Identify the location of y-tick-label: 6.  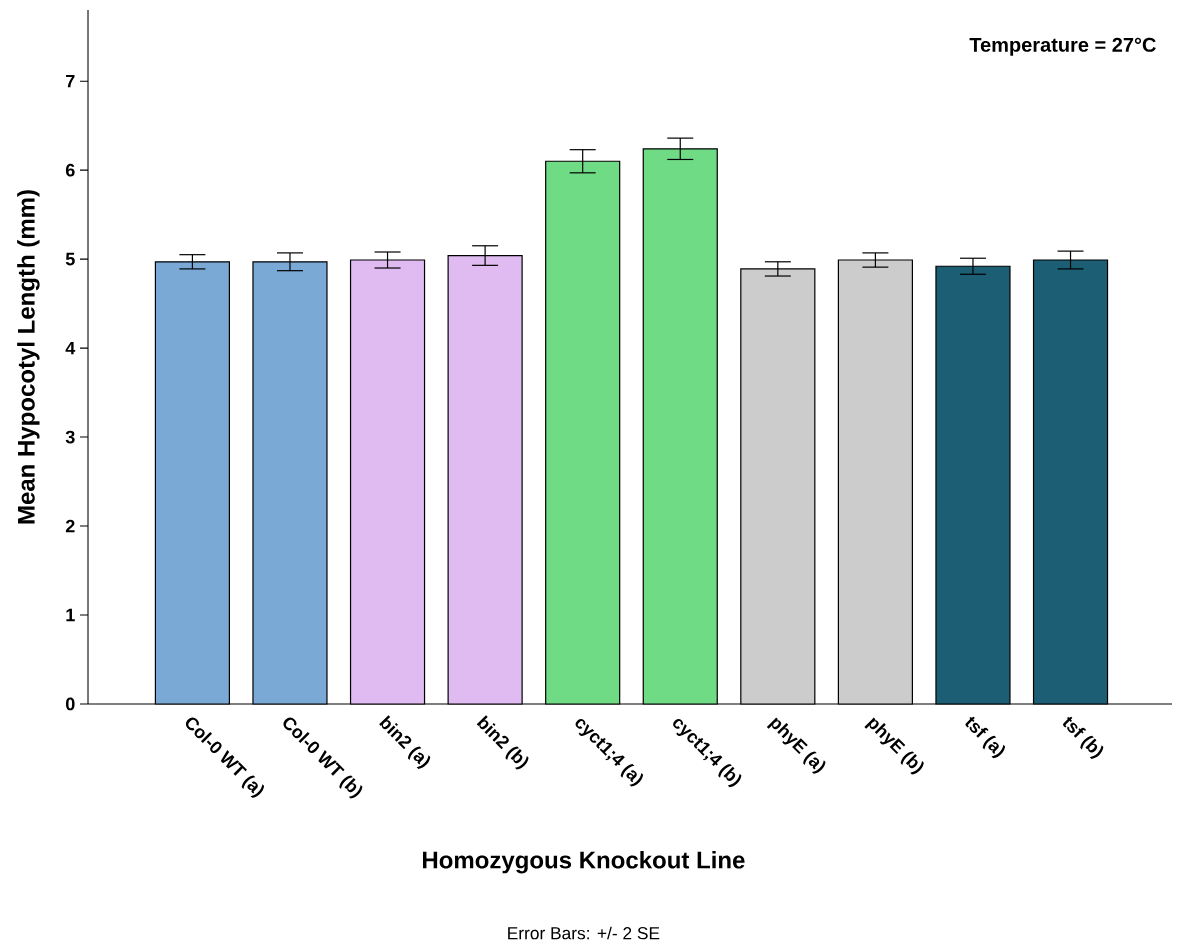
(70, 170).